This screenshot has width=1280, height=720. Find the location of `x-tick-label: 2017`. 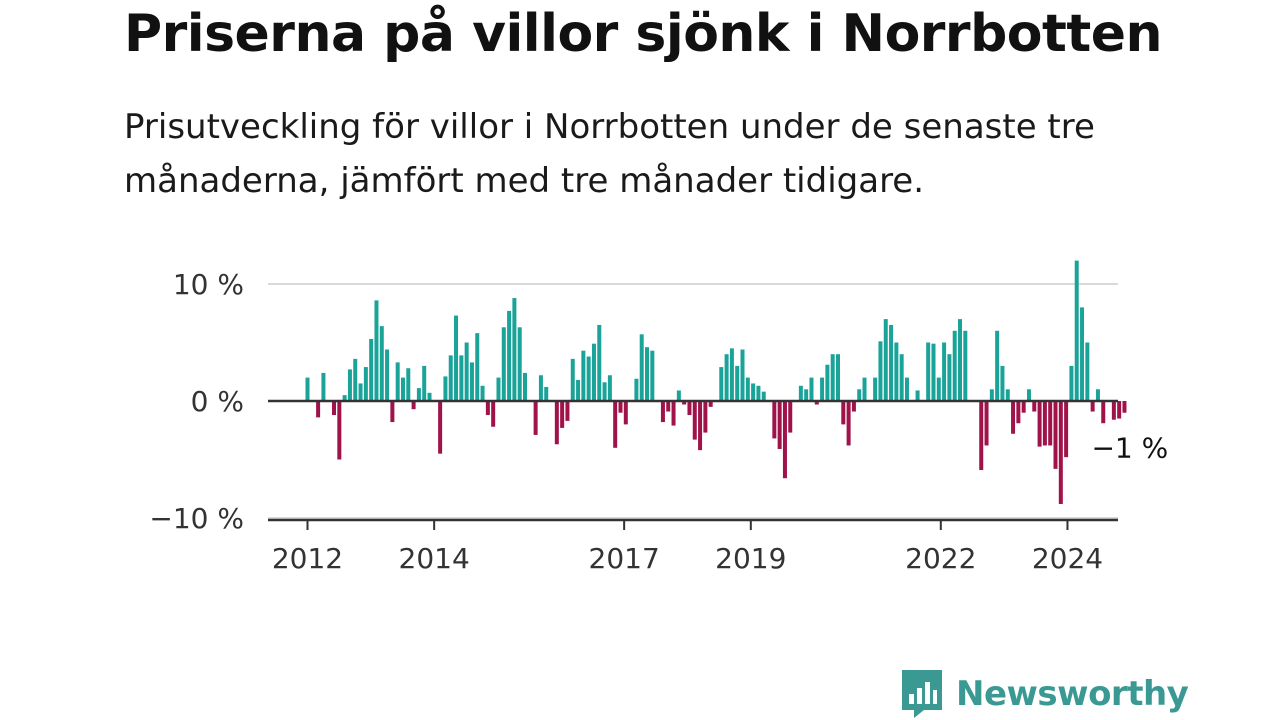

x-tick-label: 2017 is located at coordinates (624, 558).